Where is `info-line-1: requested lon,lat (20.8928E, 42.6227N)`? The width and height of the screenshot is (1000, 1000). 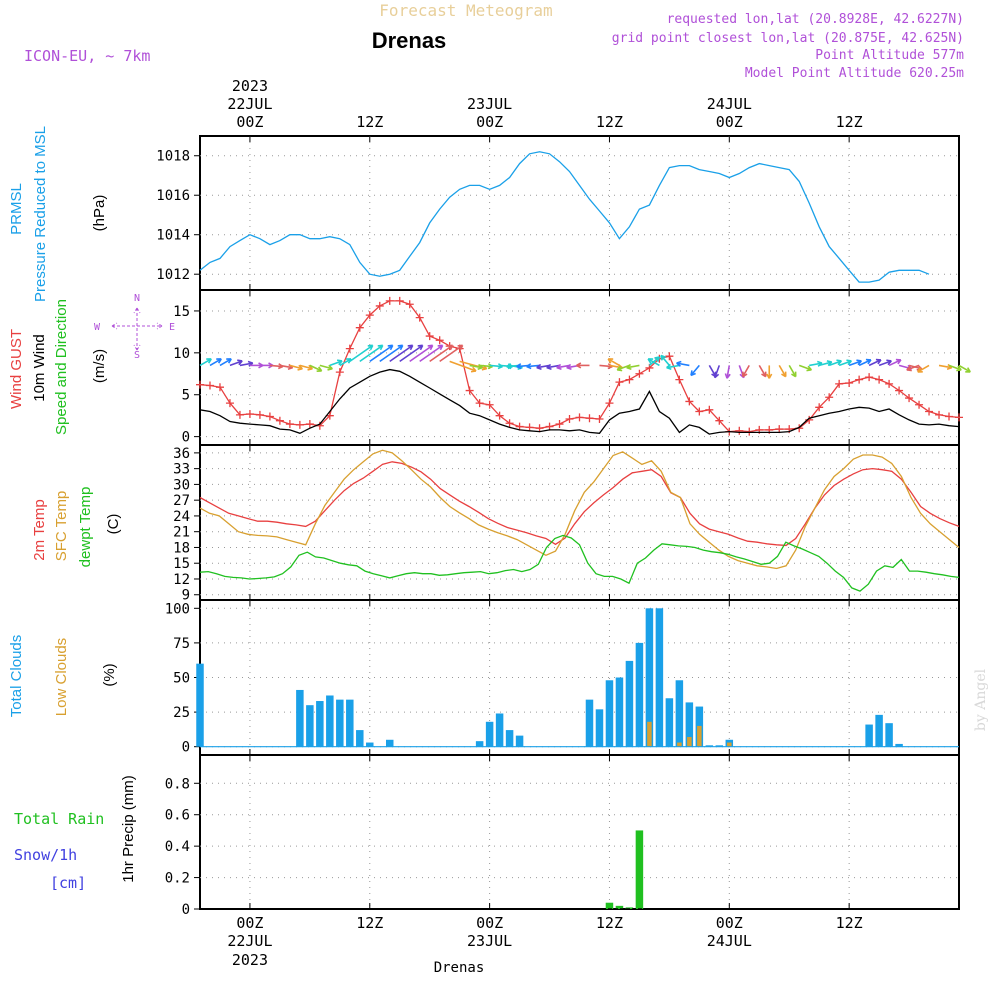 info-line-1: requested lon,lat (20.8928E, 42.6227N) is located at coordinates (815, 19).